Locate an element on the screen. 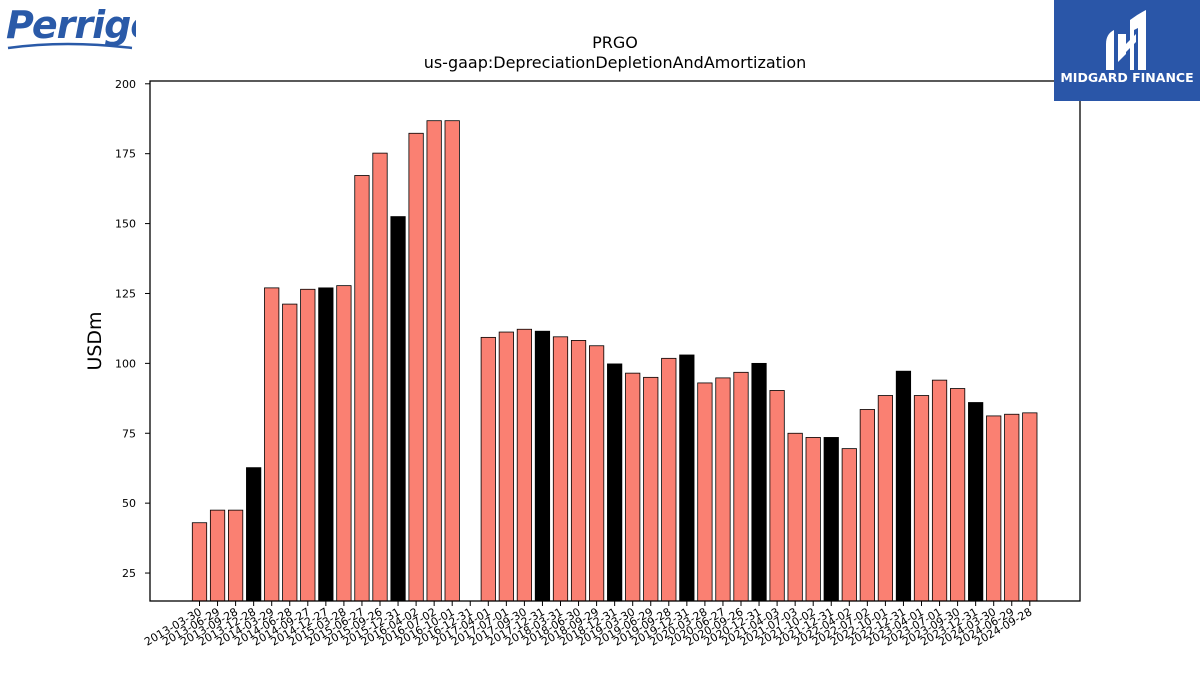 This screenshot has width=1200, height=675. midgard-finance-logo: MIDGARD FINANCE is located at coordinates (1127, 50).